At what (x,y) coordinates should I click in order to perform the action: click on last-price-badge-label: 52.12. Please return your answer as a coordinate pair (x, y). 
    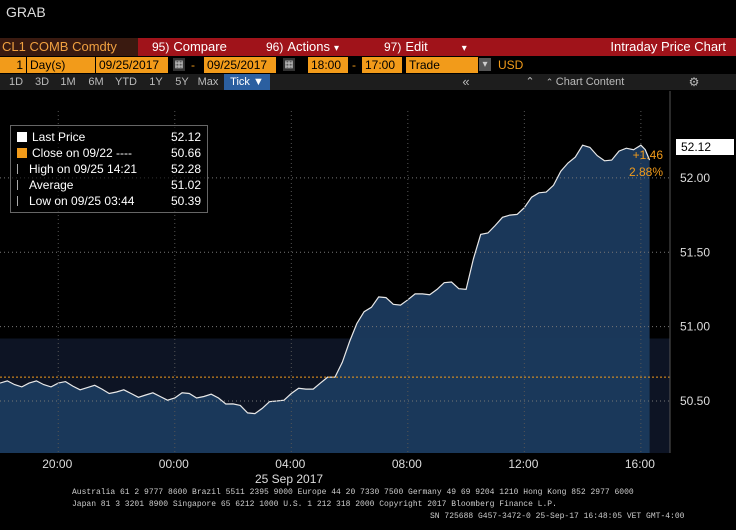
    Looking at the image, I should click on (696, 147).